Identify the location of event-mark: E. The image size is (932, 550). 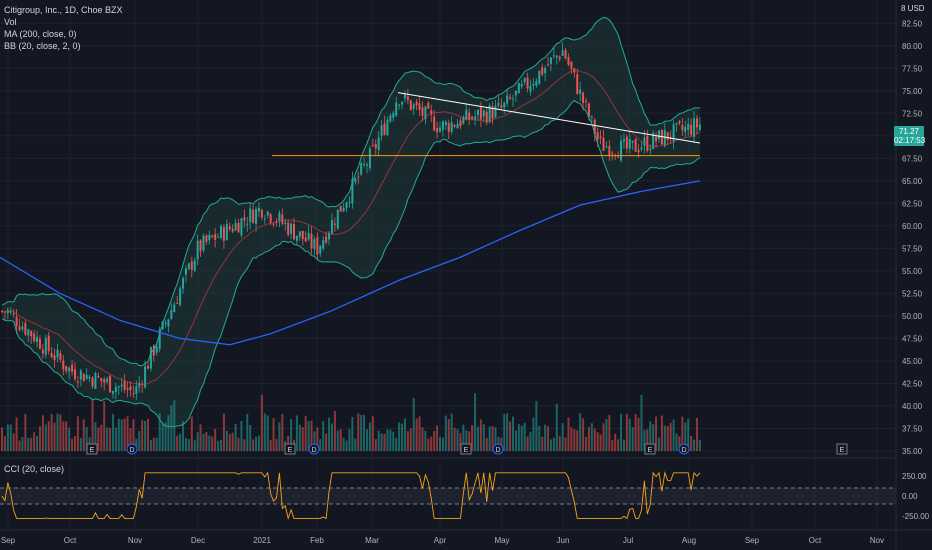
(92, 449).